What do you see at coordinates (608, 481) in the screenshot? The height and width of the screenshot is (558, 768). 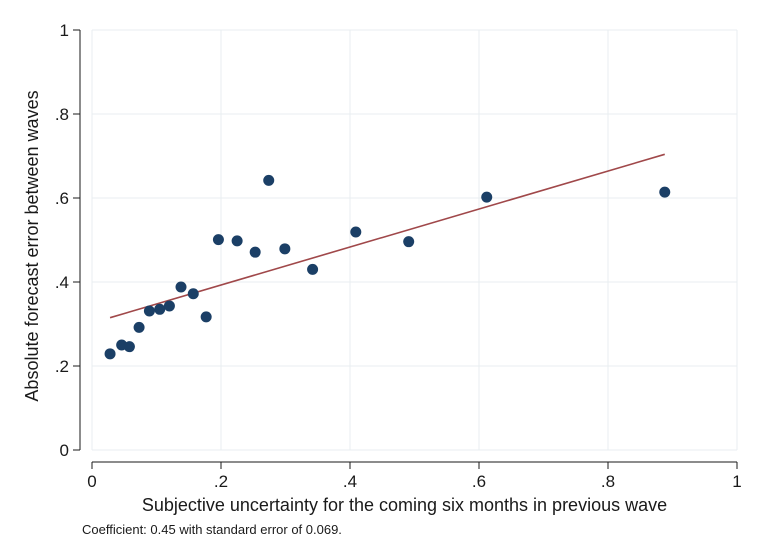 I see `x-tick-label: .8` at bounding box center [608, 481].